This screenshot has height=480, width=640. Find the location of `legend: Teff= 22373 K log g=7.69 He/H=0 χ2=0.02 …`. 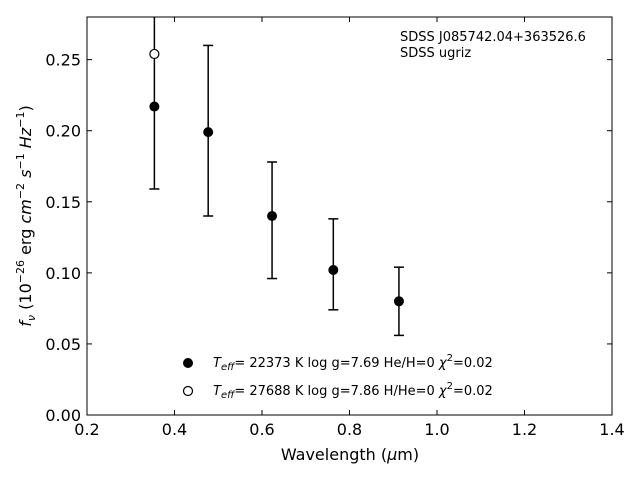

legend: Teff= 22373 K log g=7.69 He/H=0 χ2=0.02 … is located at coordinates (337, 377).